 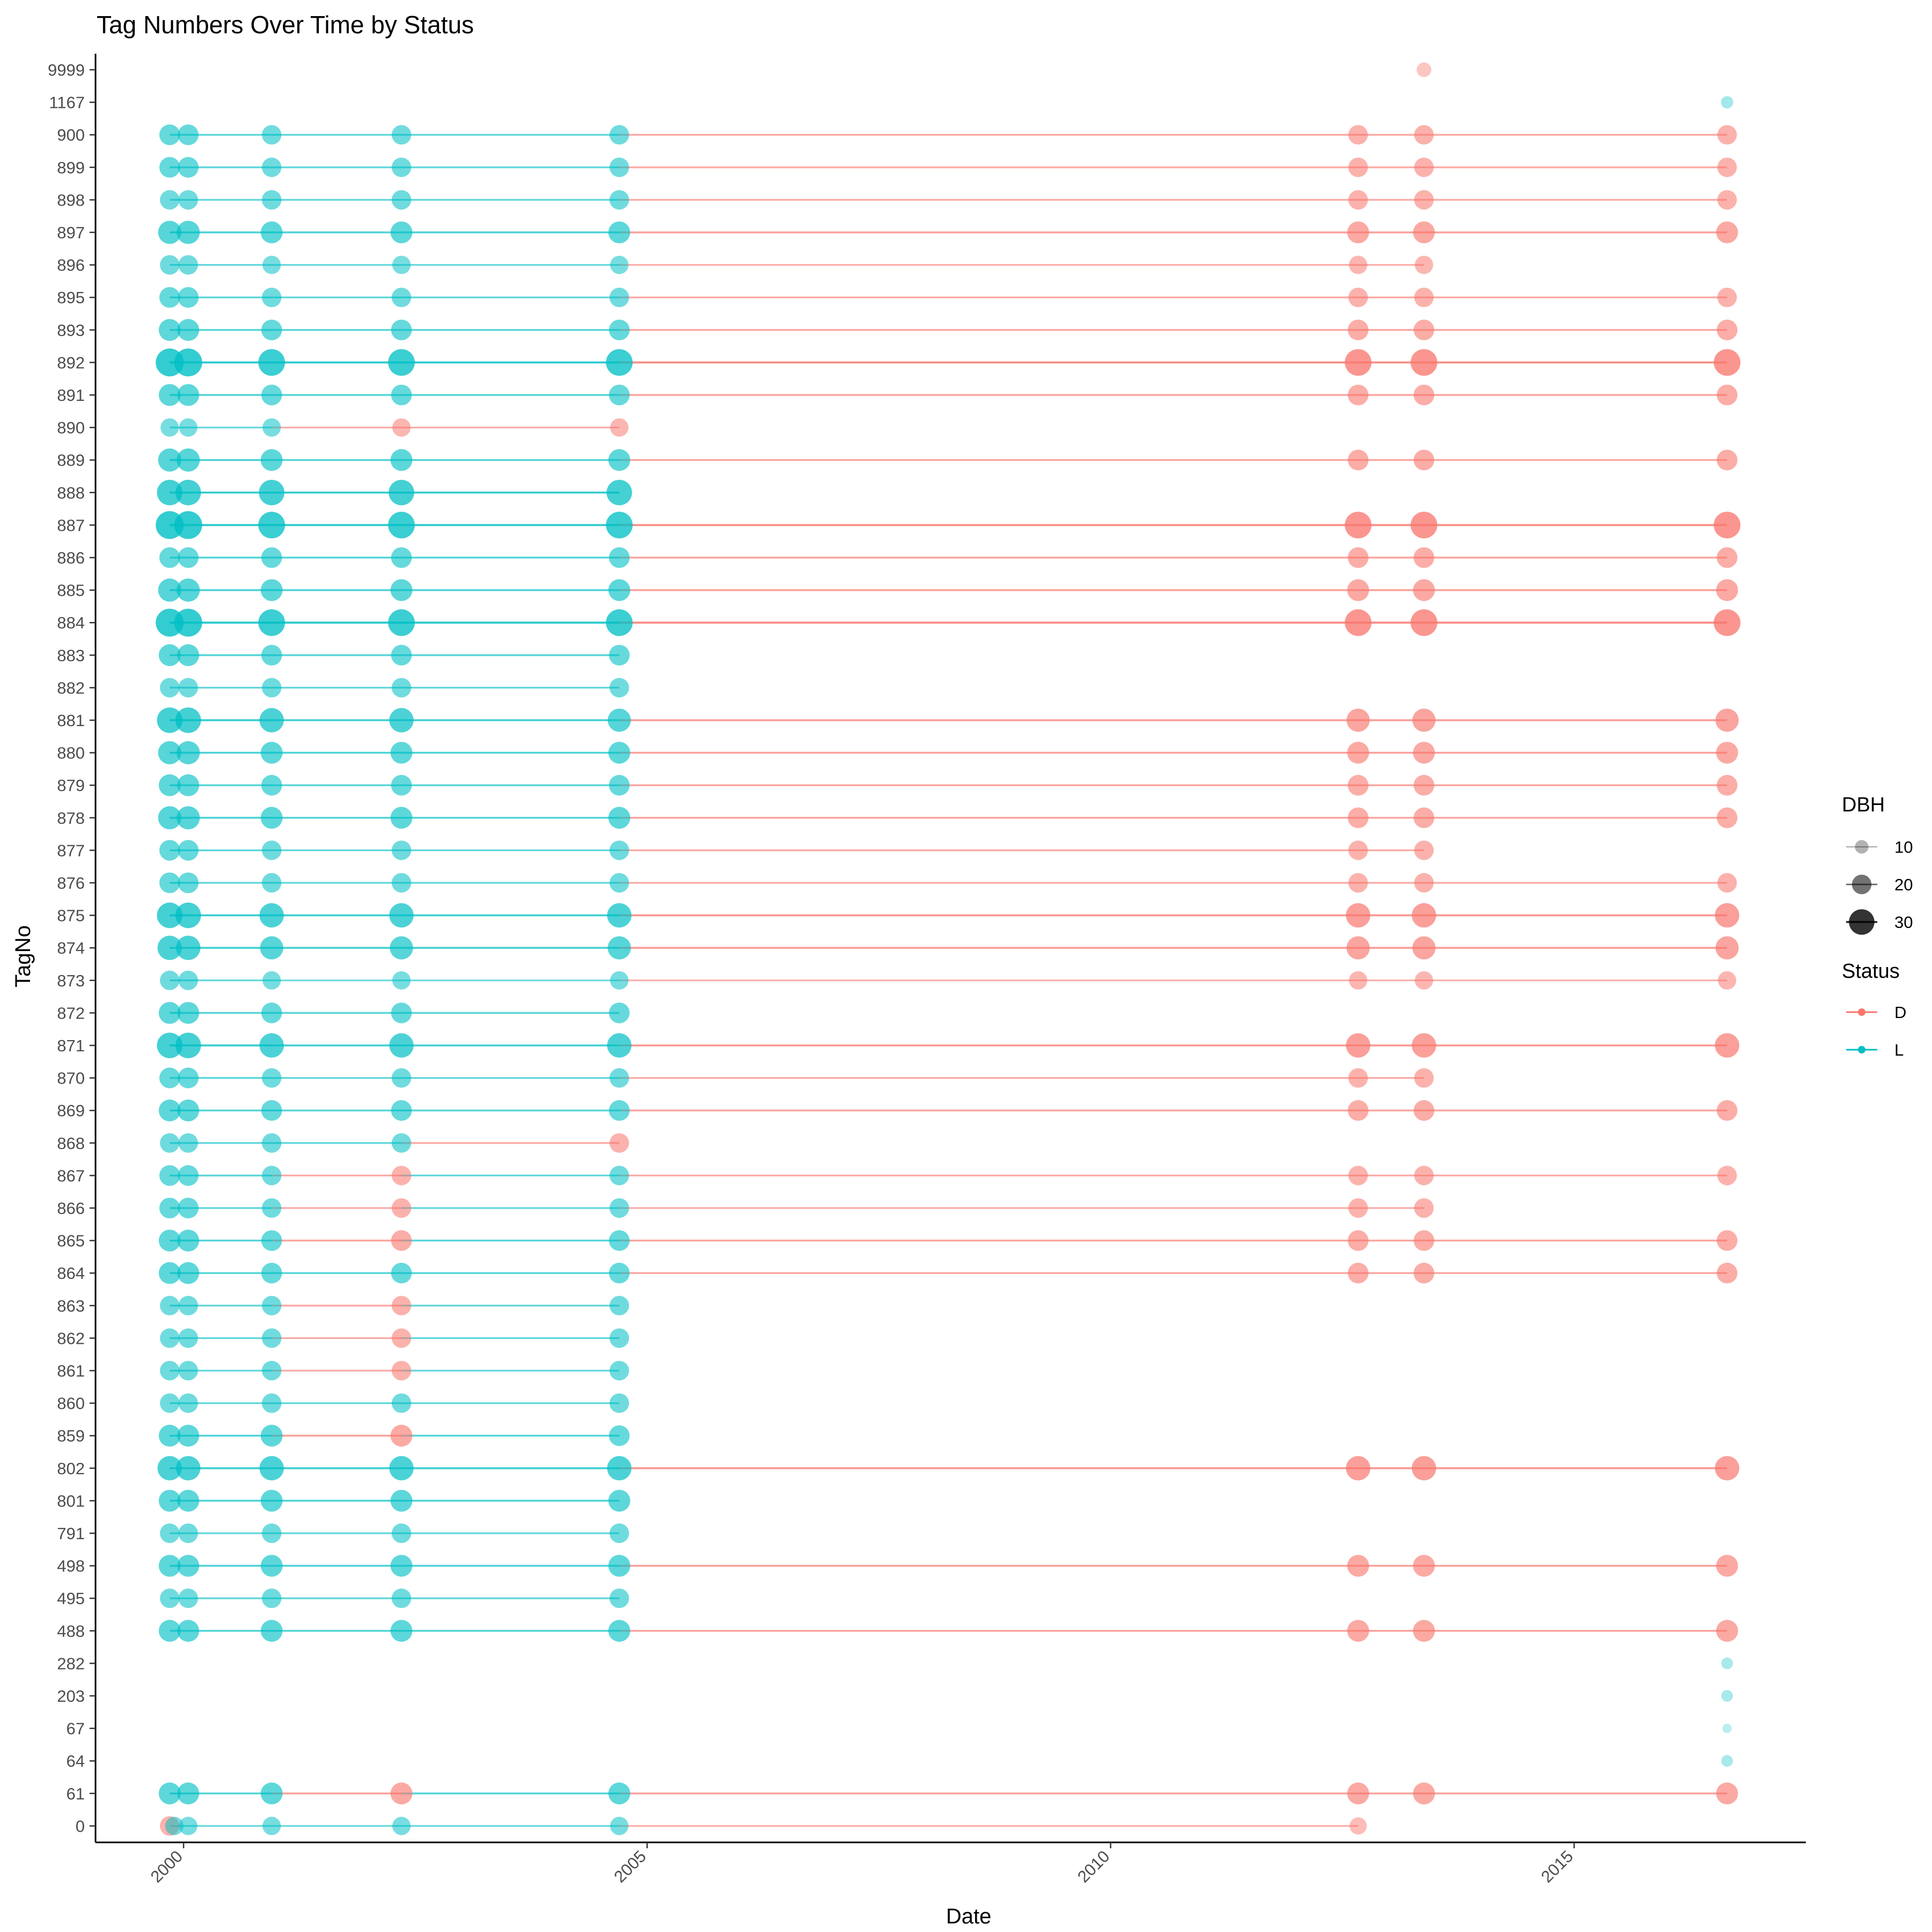 What do you see at coordinates (71, 1175) in the screenshot?
I see `y-tick-label: 867` at bounding box center [71, 1175].